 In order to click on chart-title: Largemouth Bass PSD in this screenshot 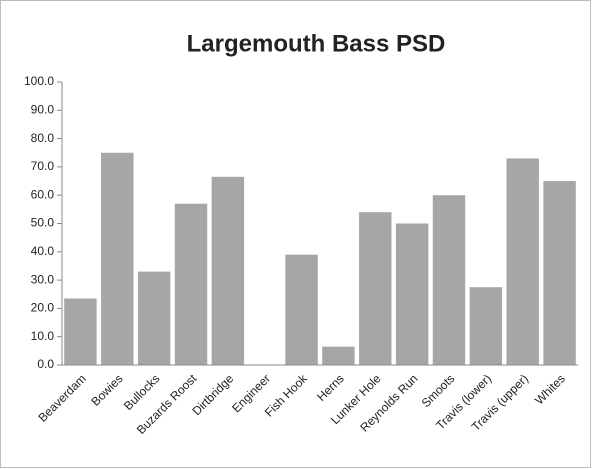, I will do `click(316, 43)`.